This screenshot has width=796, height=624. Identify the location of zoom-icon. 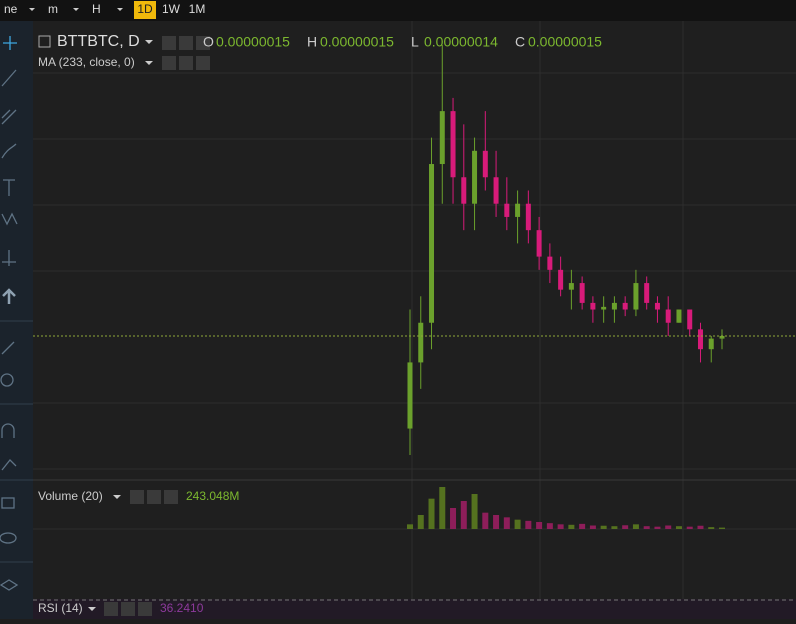
(7, 380).